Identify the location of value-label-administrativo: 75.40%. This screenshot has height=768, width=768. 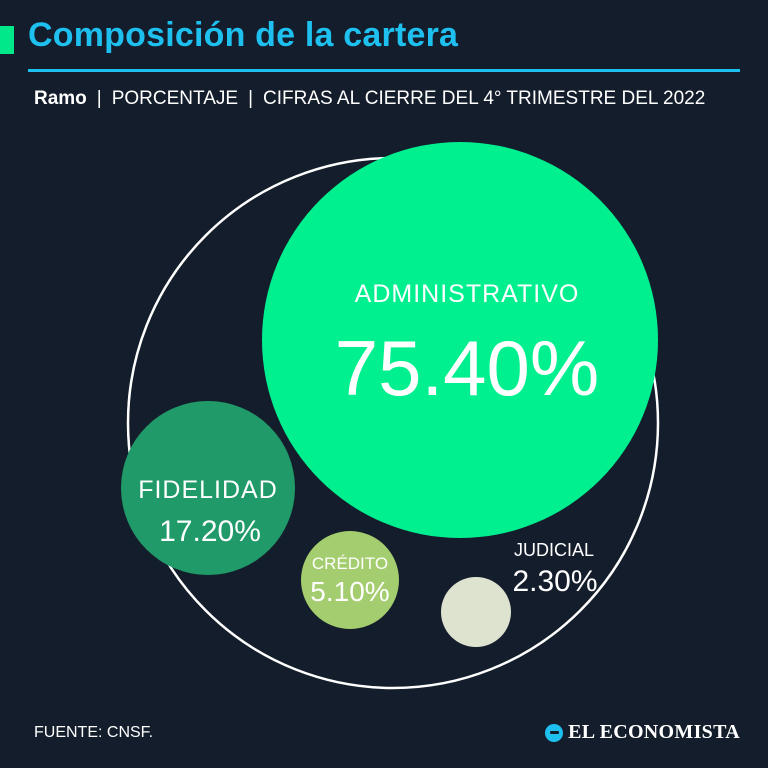
(467, 368).